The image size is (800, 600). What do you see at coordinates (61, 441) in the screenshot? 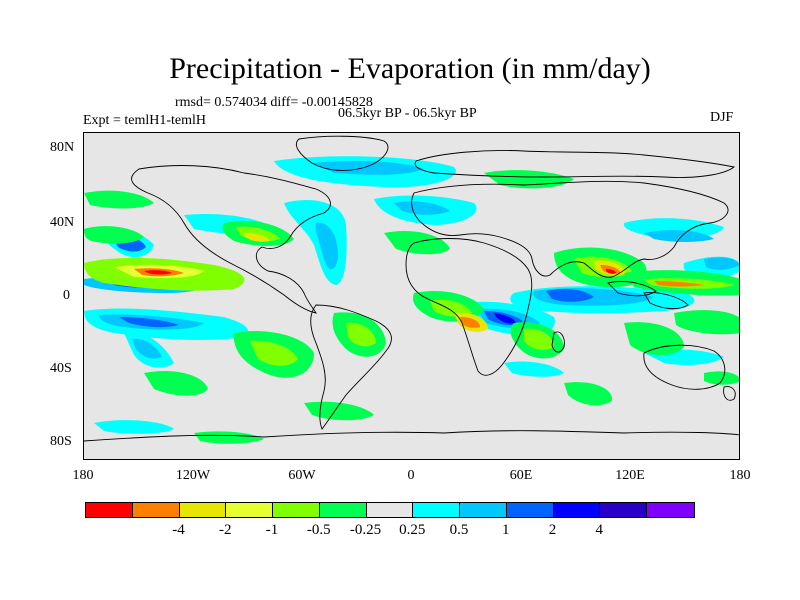
I see `y-tick-label: 80S` at bounding box center [61, 441].